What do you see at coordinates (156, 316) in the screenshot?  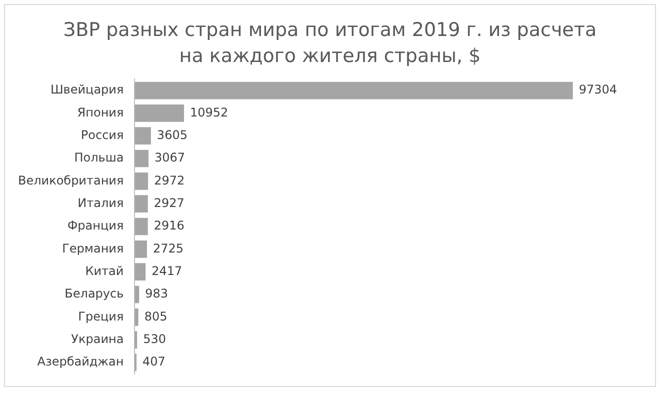 I see `data-label: 805` at bounding box center [156, 316].